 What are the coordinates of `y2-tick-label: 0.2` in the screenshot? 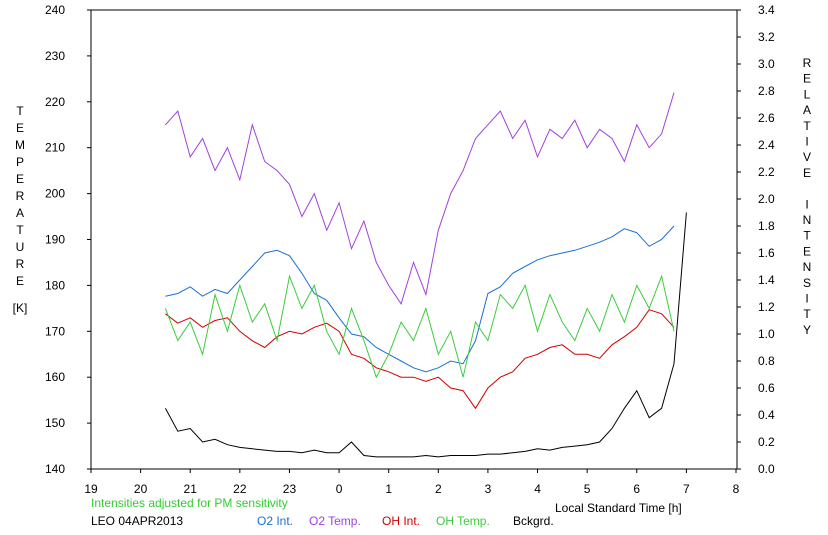 It's located at (766, 442).